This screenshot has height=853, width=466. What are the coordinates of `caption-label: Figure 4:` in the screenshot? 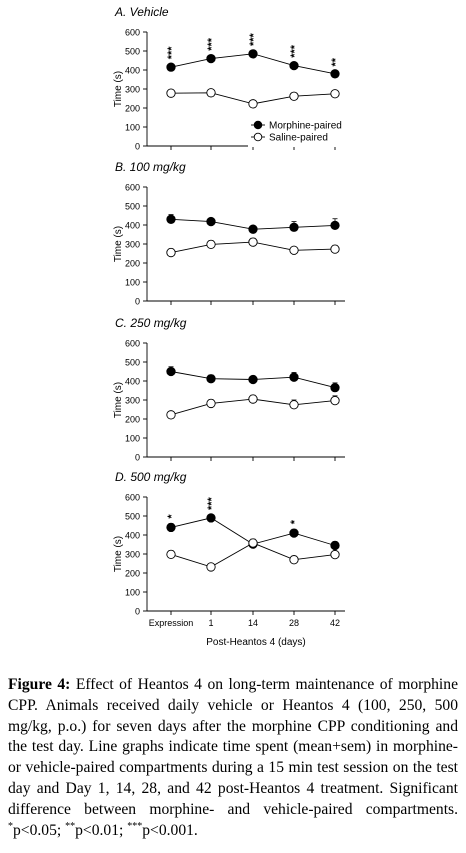 It's located at (39, 684).